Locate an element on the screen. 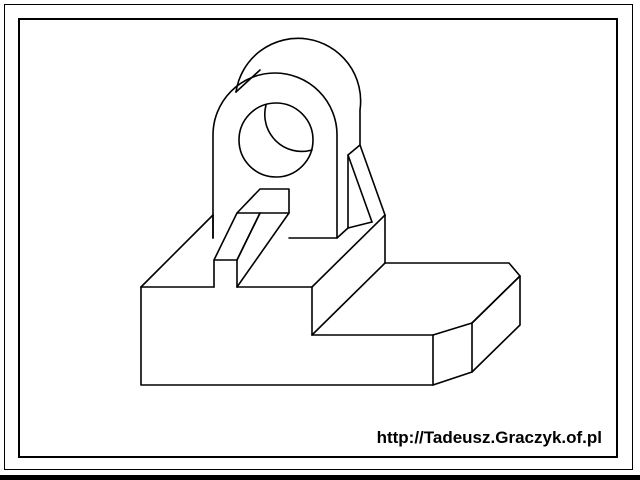 Image resolution: width=640 pixels, height=480 pixels. lower-top-surface is located at coordinates (416, 299).